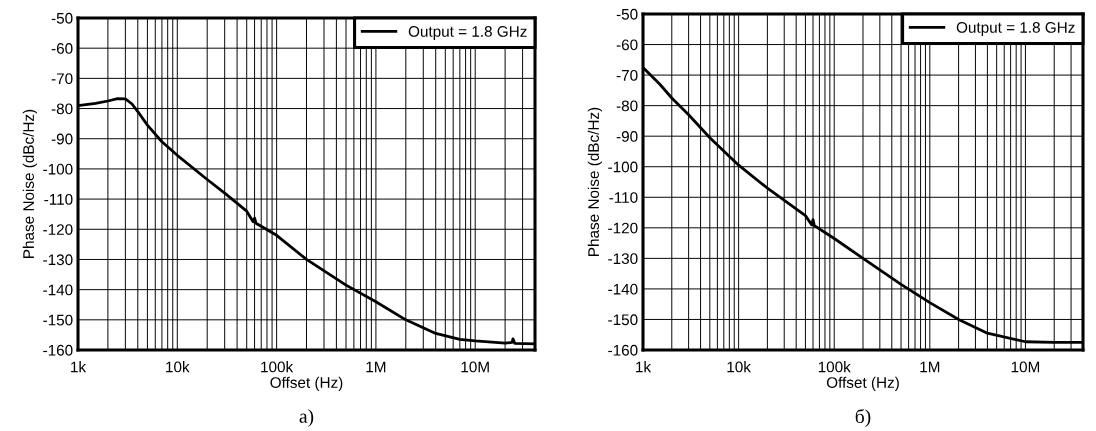 This screenshot has height=431, width=1096. Describe the element at coordinates (863, 418) in the screenshot. I see `text: б)` at that location.